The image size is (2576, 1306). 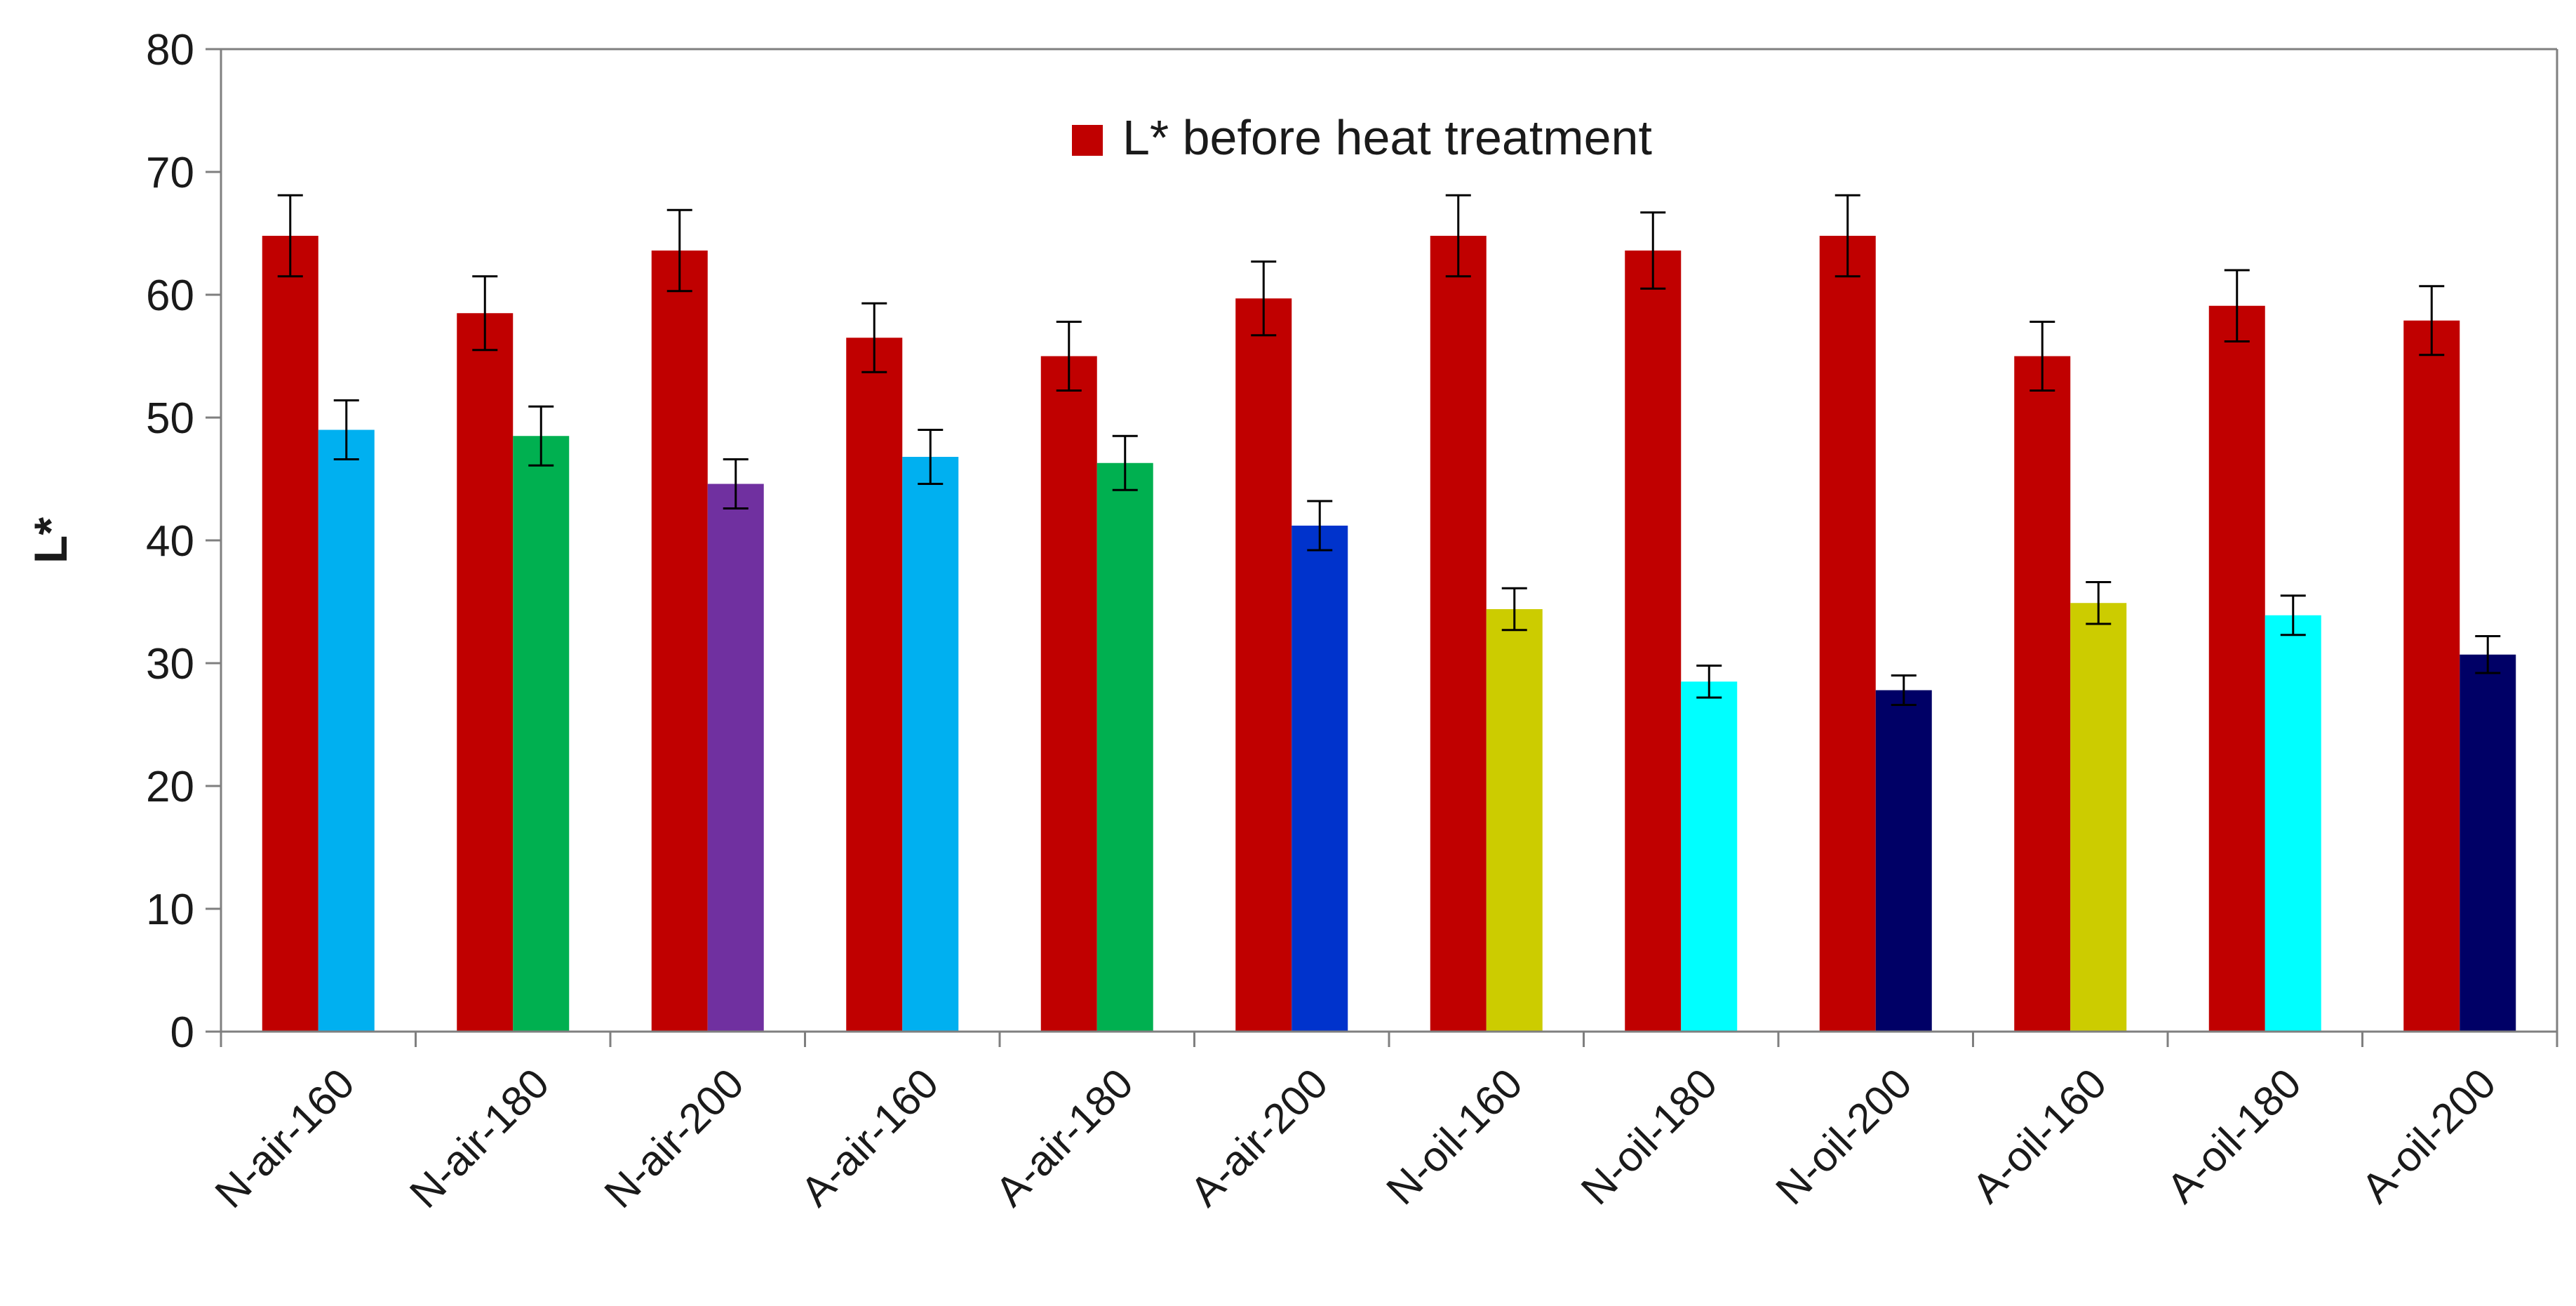 What do you see at coordinates (170, 664) in the screenshot?
I see `y-tick-label: 30` at bounding box center [170, 664].